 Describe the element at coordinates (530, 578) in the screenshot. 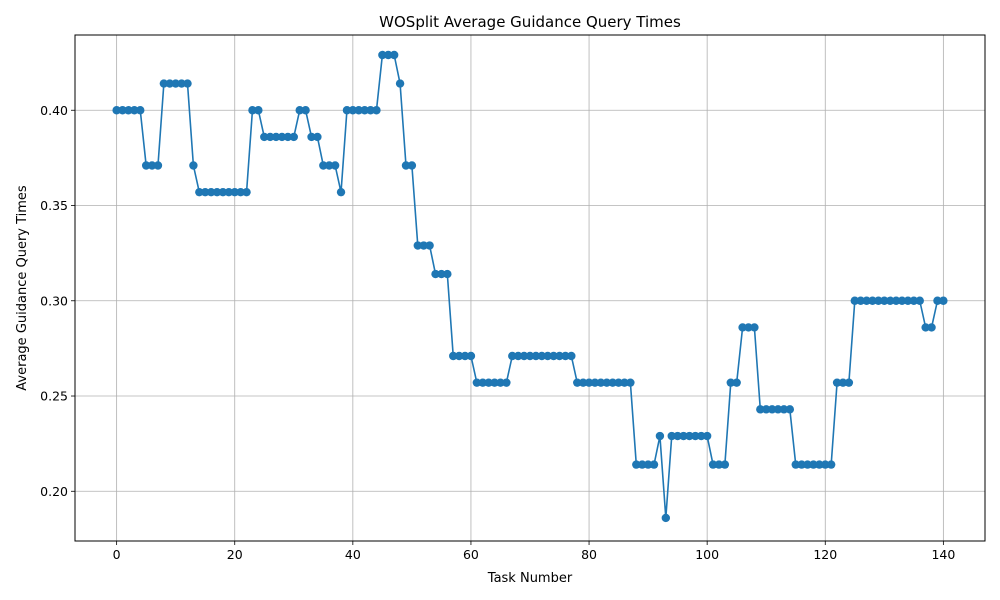

I see `x-axis-label: Task Number` at that location.